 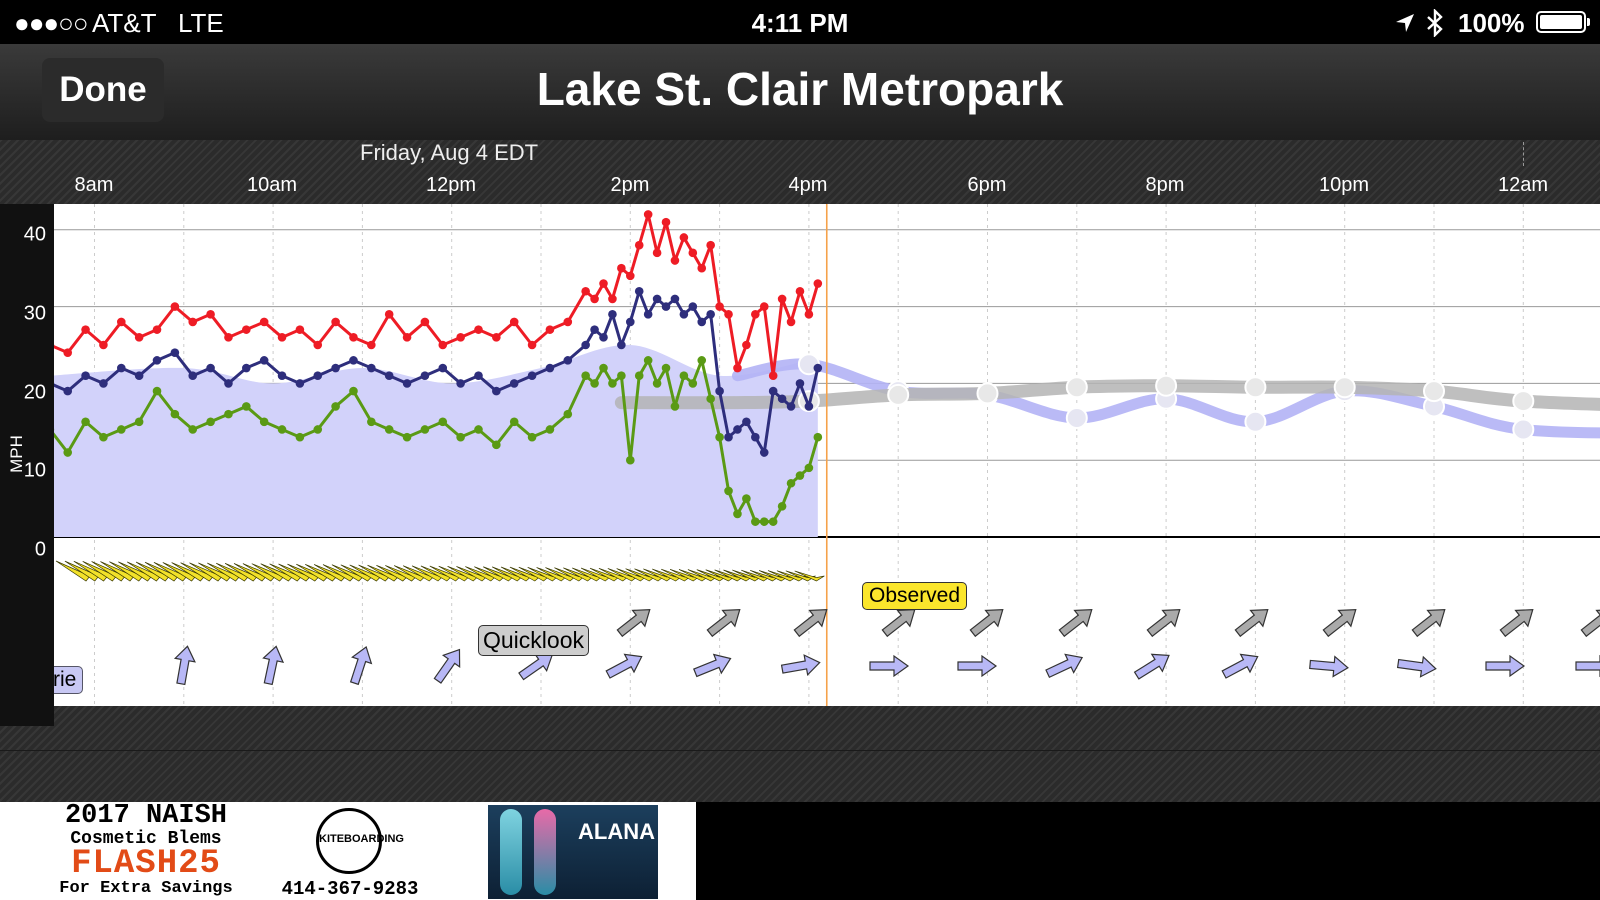 I want to click on done-button: Done, so click(x=103, y=90).